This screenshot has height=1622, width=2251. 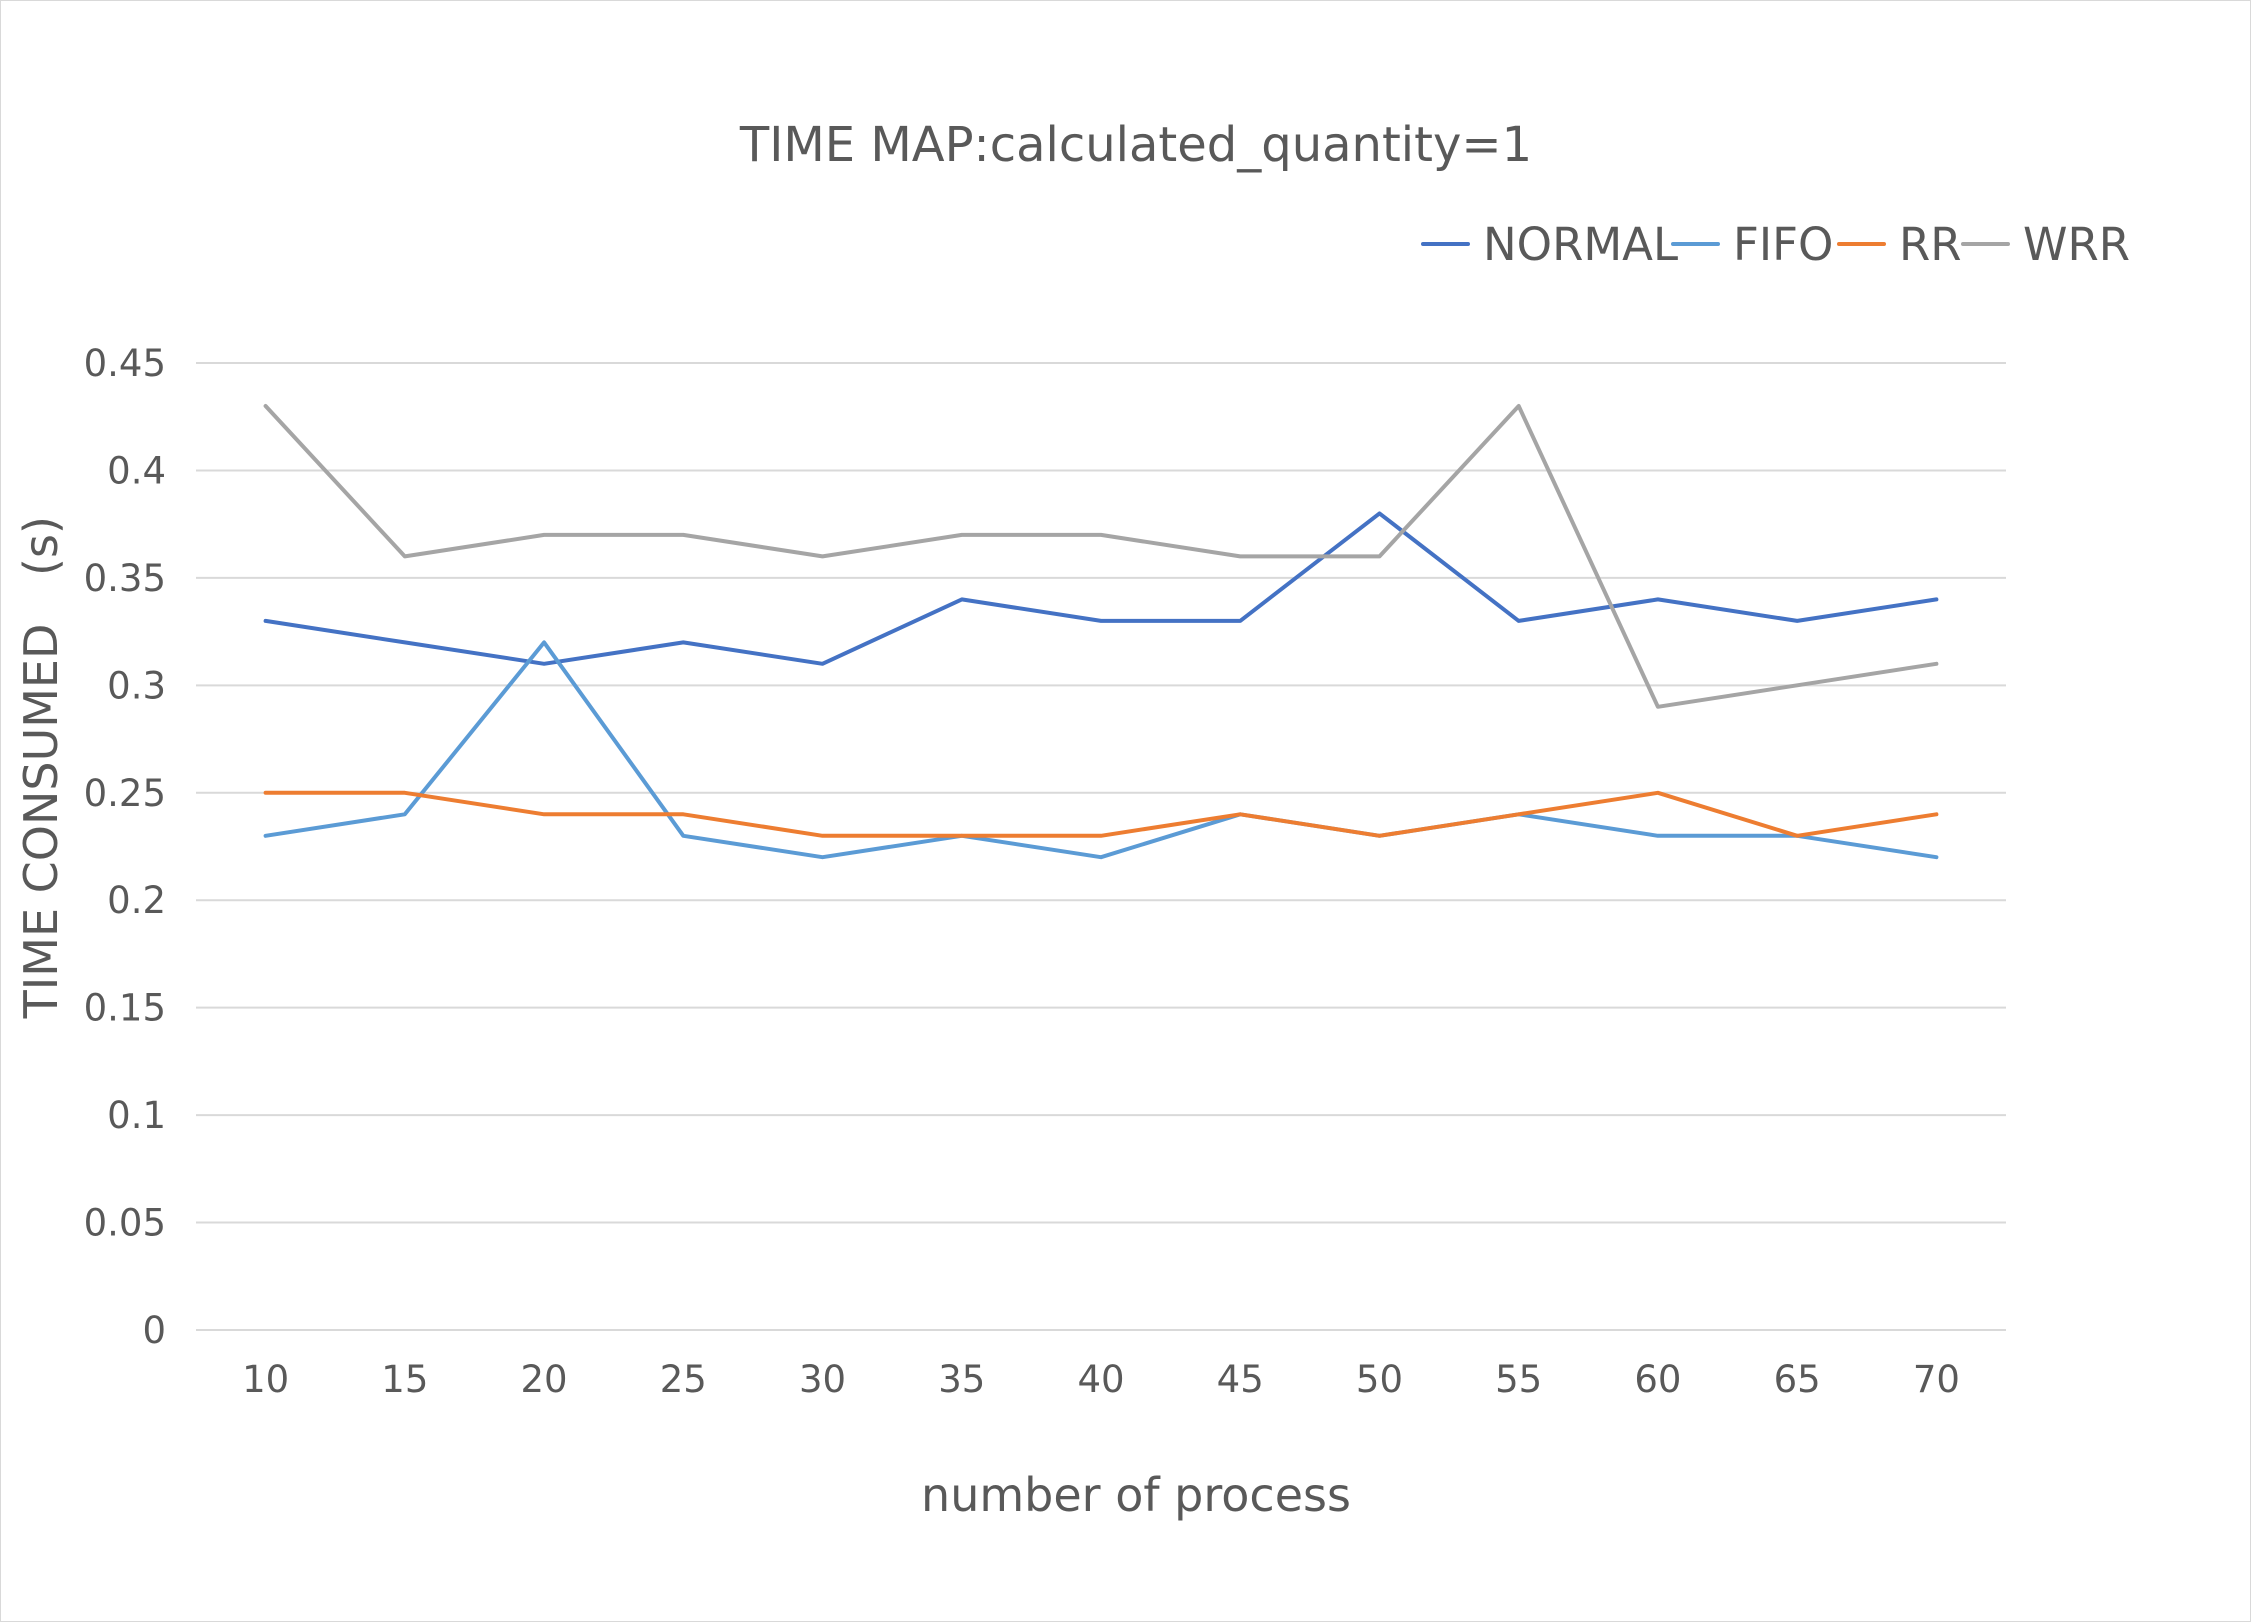 I want to click on legend-label: FIFO, so click(x=1783, y=244).